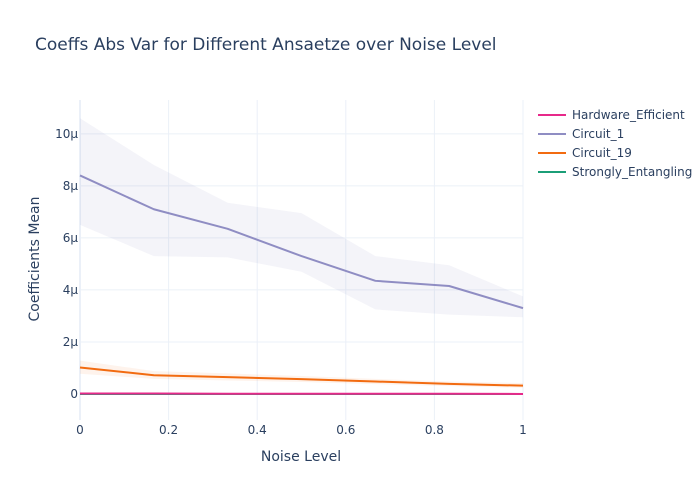 The height and width of the screenshot is (500, 700). What do you see at coordinates (74, 394) in the screenshot?
I see `y-tick-label-0: 0` at bounding box center [74, 394].